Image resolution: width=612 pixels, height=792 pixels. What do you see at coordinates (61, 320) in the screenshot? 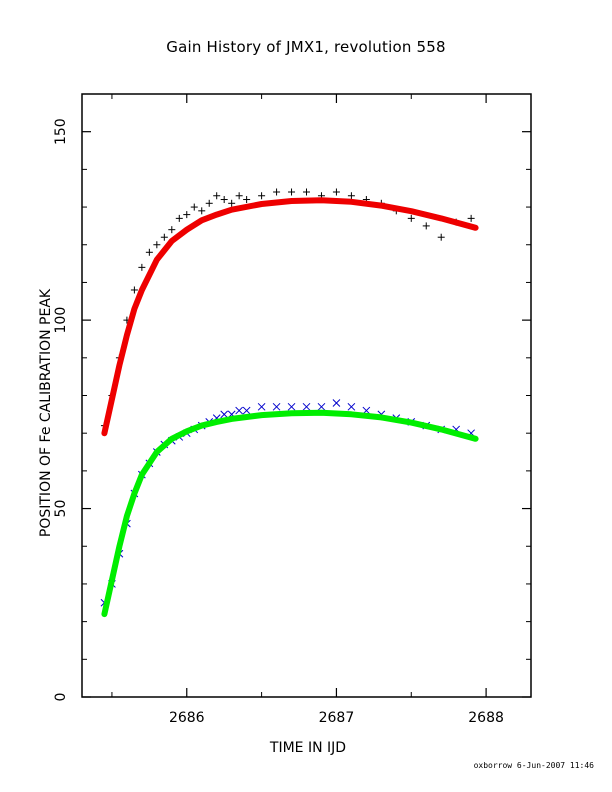
I see `y-tick-label: 100` at bounding box center [61, 320].